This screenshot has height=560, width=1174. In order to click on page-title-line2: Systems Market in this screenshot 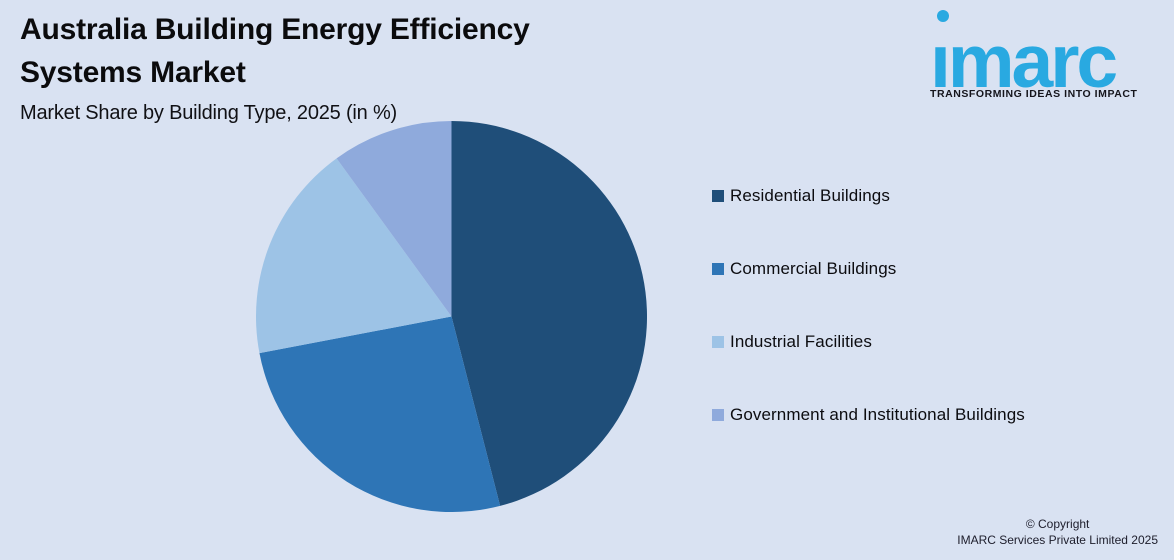, I will do `click(133, 72)`.